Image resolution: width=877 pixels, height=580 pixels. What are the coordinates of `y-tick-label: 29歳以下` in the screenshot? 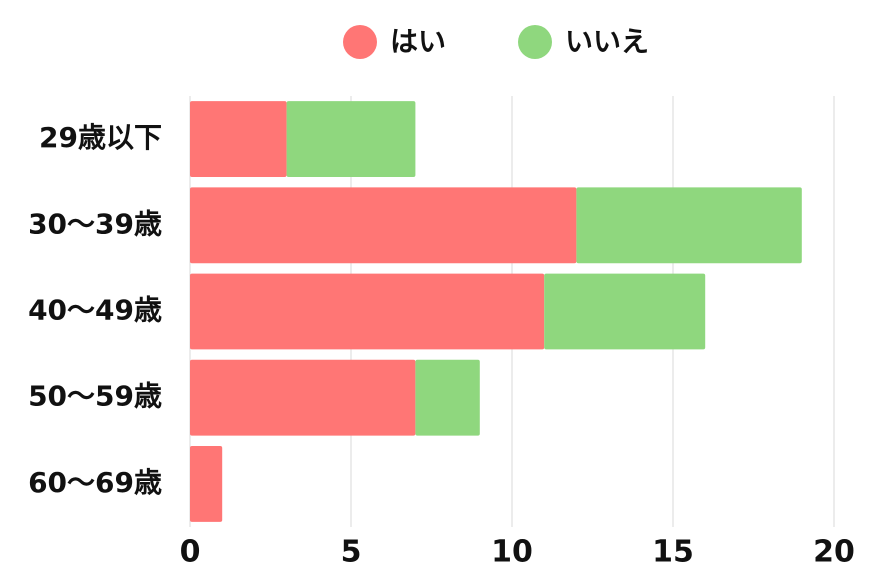 It's located at (100, 137).